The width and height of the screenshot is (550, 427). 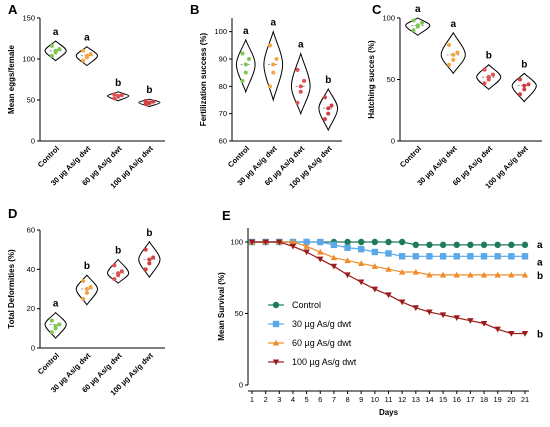 What do you see at coordinates (375, 399) in the screenshot?
I see `x-tick-label: 10` at bounding box center [375, 399].